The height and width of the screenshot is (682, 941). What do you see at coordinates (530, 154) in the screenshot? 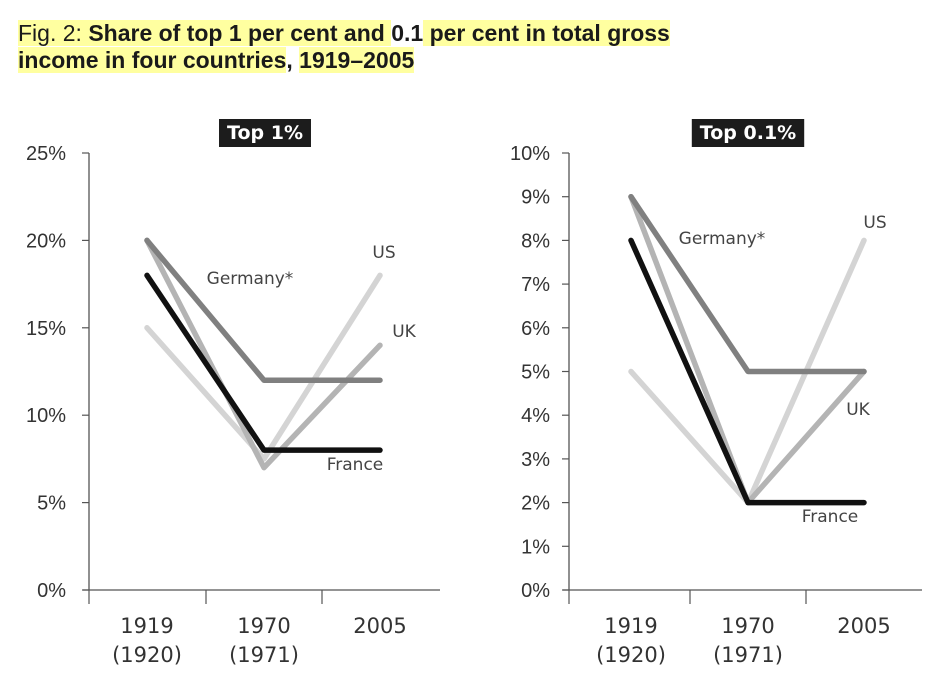
I see `chart2-y-tick-label: 10%` at bounding box center [530, 154].